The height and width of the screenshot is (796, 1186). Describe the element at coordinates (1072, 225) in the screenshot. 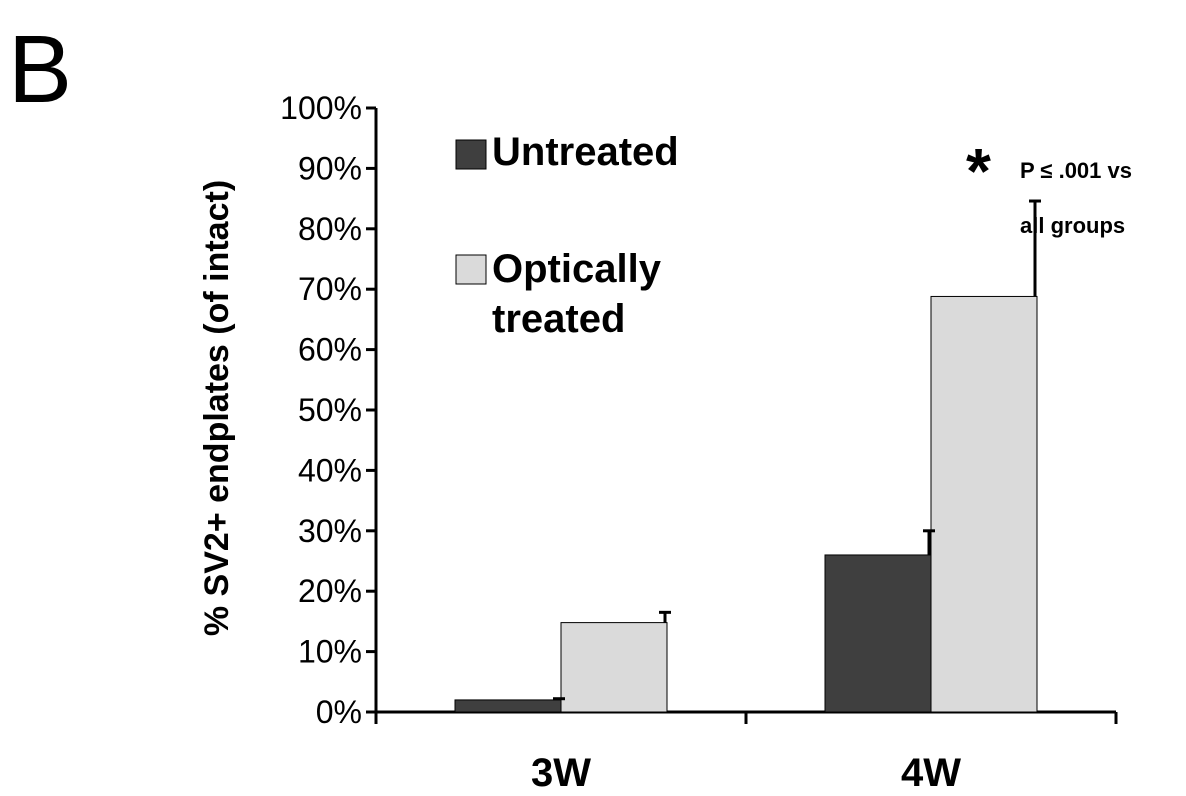

I see `significance-text-line2: all groups` at that location.